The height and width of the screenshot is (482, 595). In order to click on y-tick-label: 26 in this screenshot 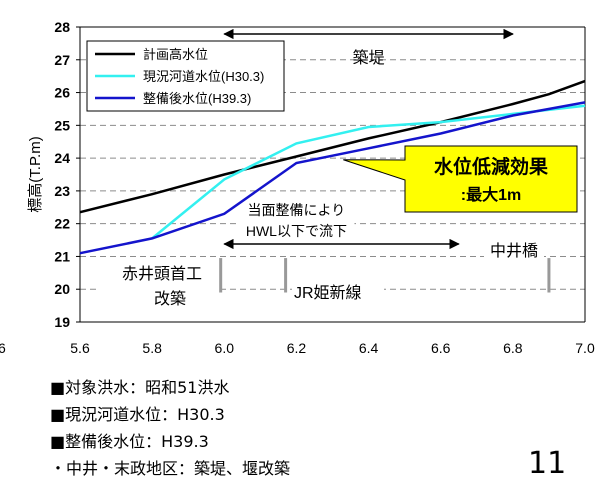, I will do `click(62, 93)`.